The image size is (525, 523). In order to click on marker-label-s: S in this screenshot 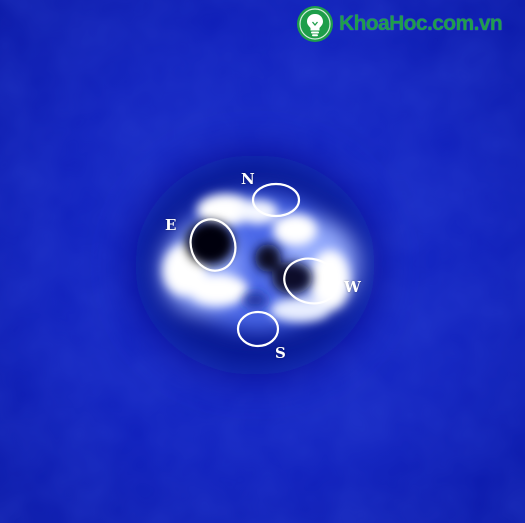, I will do `click(280, 353)`.